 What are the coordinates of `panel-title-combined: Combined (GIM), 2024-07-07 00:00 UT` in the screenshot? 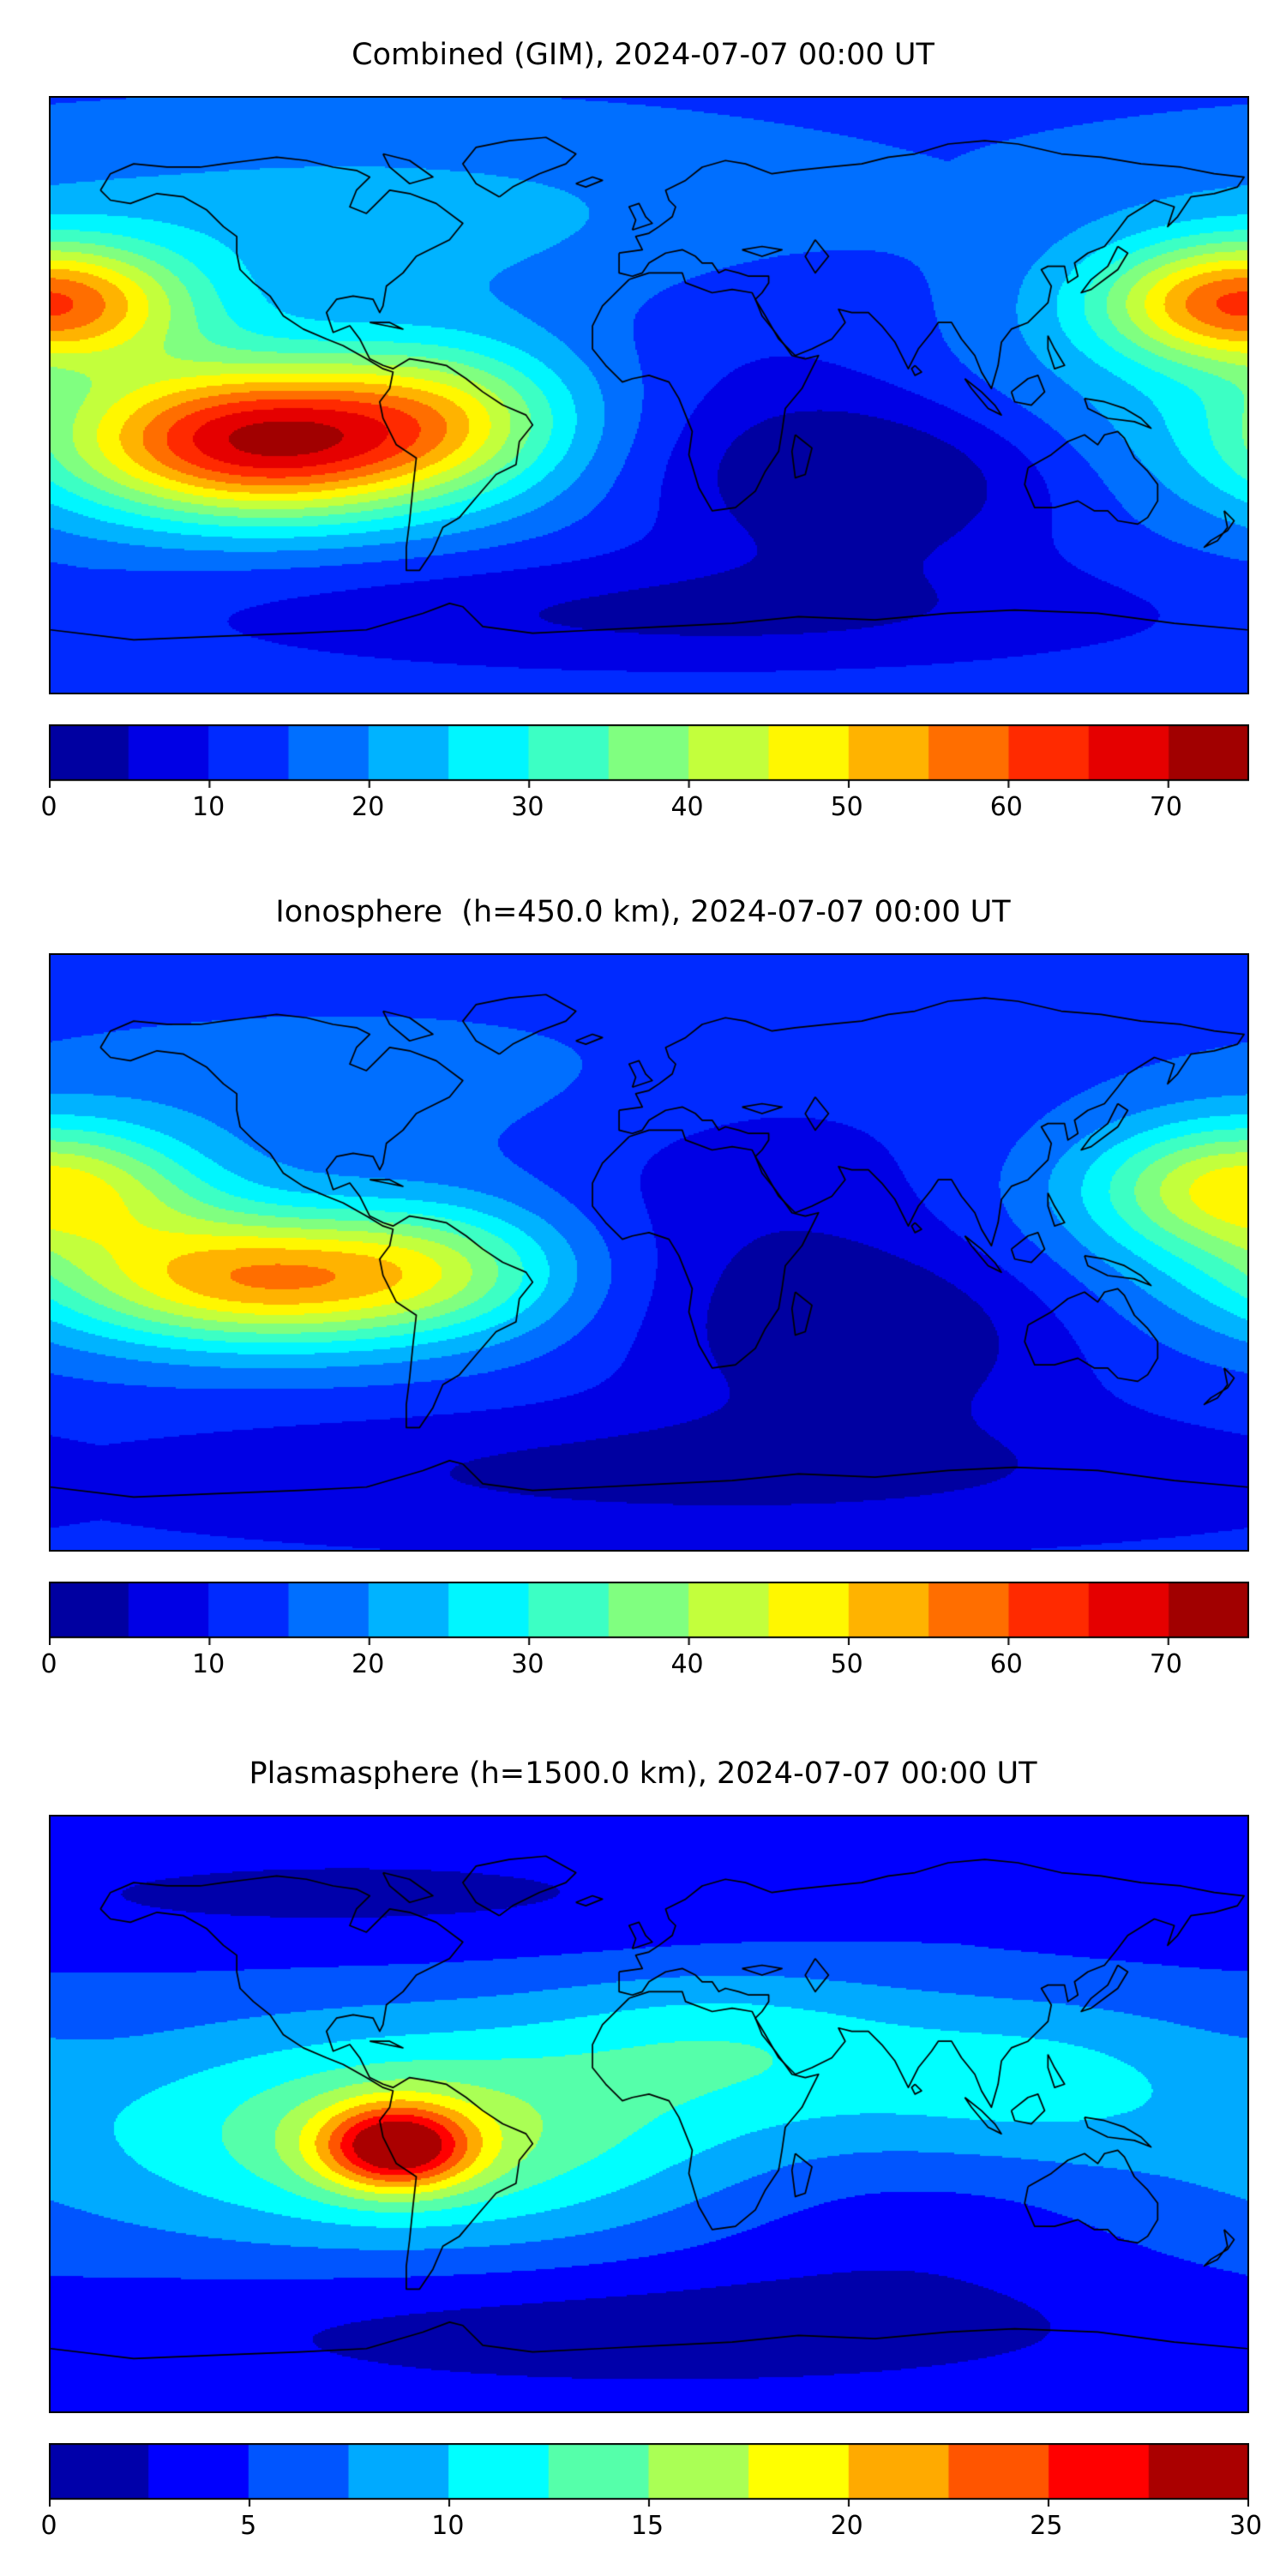 It's located at (643, 55).